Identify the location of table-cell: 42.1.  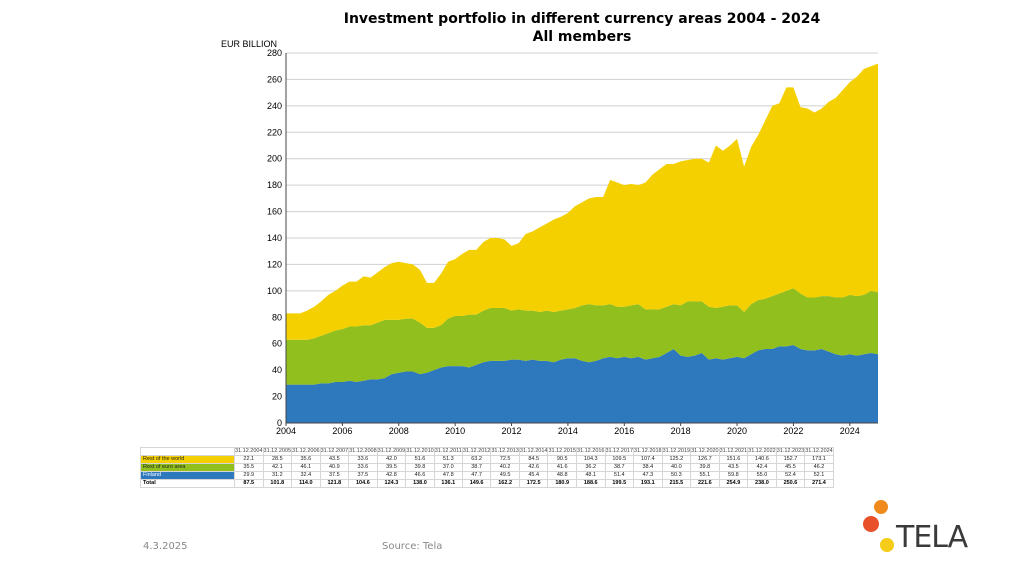
(277, 467).